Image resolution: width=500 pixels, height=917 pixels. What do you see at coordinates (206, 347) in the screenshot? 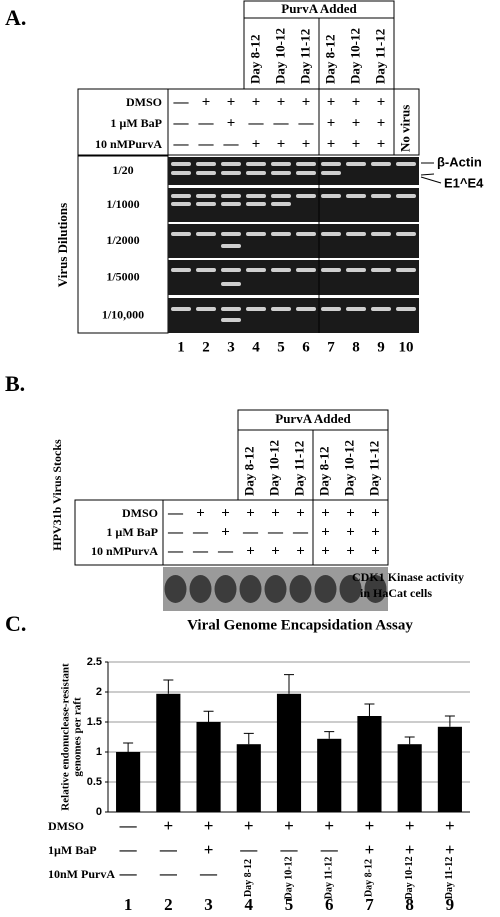
I see `lane-number: 2` at bounding box center [206, 347].